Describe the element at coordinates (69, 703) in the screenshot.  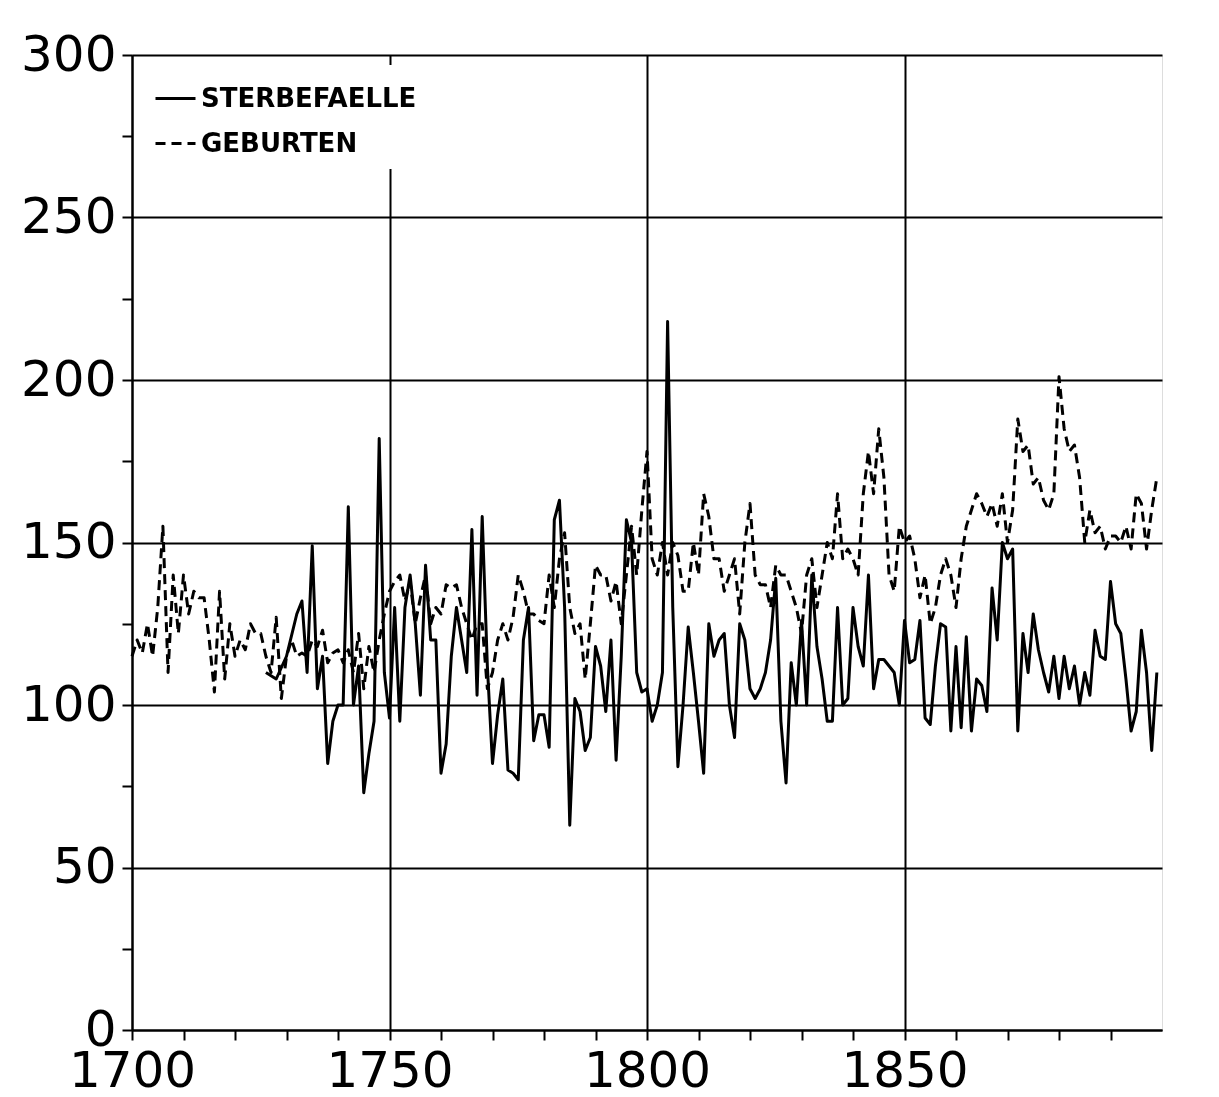
I see `y-tick-label: 100` at that location.